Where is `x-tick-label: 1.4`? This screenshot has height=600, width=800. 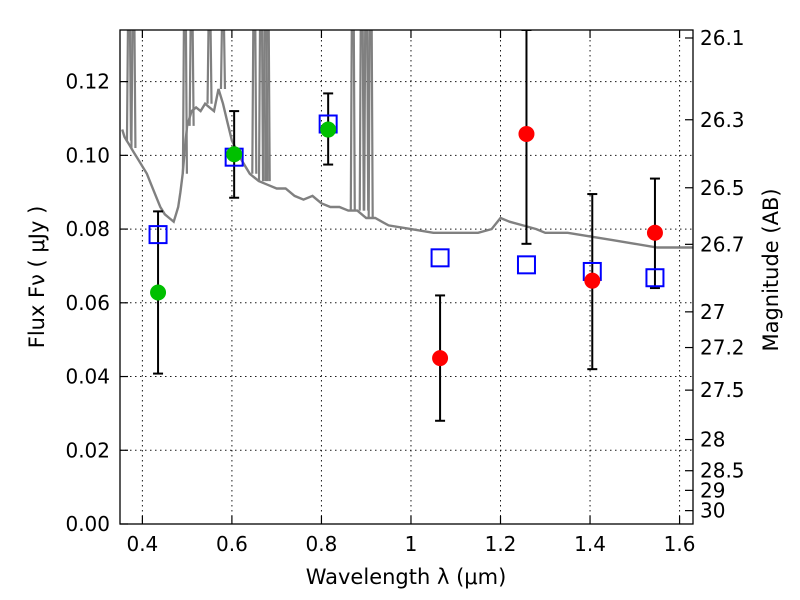 x-tick-label: 1.4 is located at coordinates (590, 544).